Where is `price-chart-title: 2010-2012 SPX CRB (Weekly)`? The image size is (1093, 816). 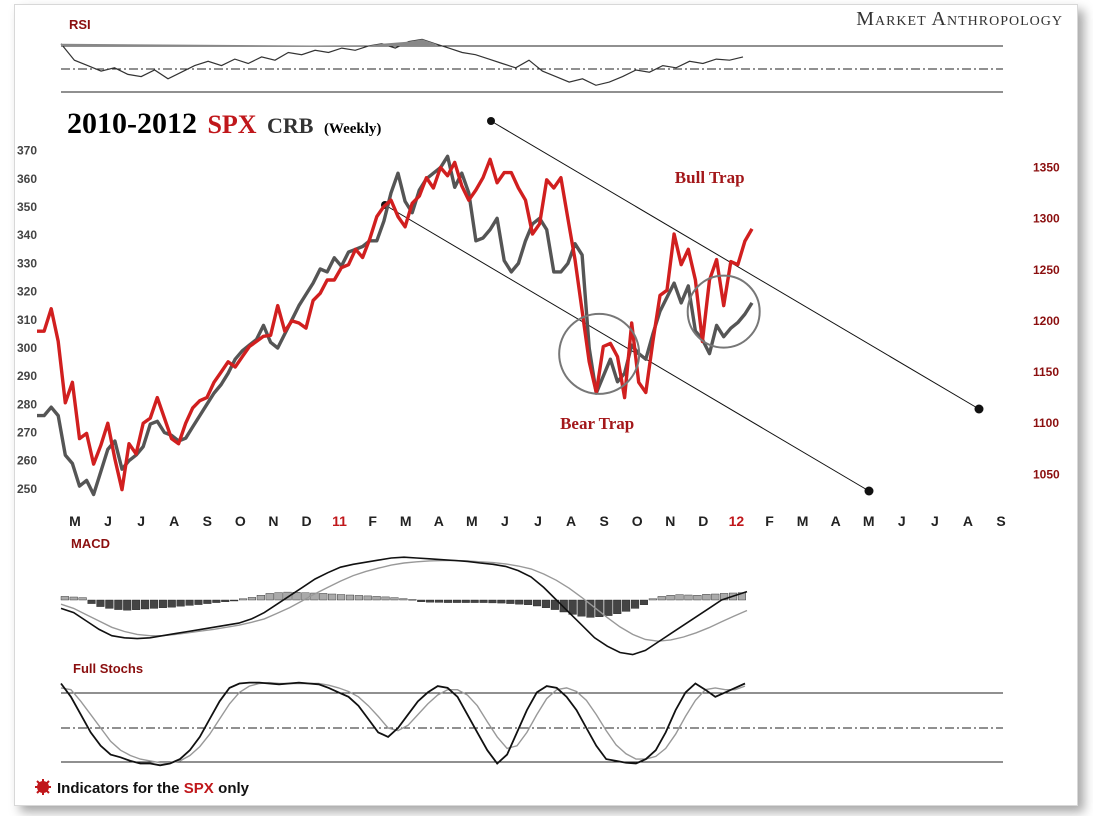
price-chart-title: 2010-2012 SPX CRB (Weekly) is located at coordinates (224, 123).